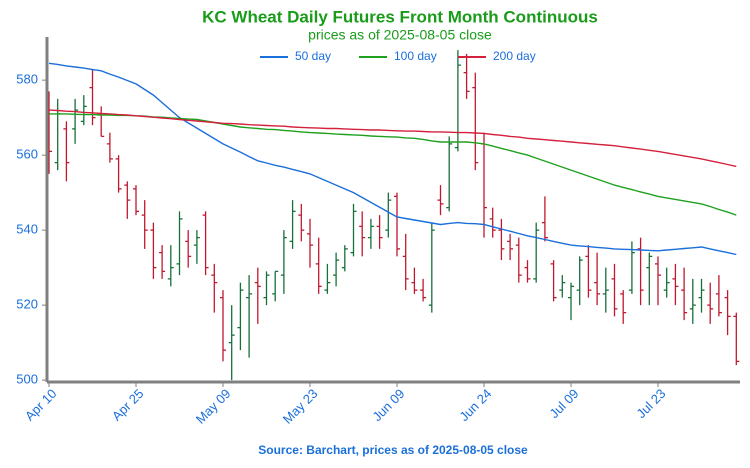 The image size is (750, 468). What do you see at coordinates (400, 35) in the screenshot?
I see `chart-subtitle: prices as of 2025-08-05 close` at bounding box center [400, 35].